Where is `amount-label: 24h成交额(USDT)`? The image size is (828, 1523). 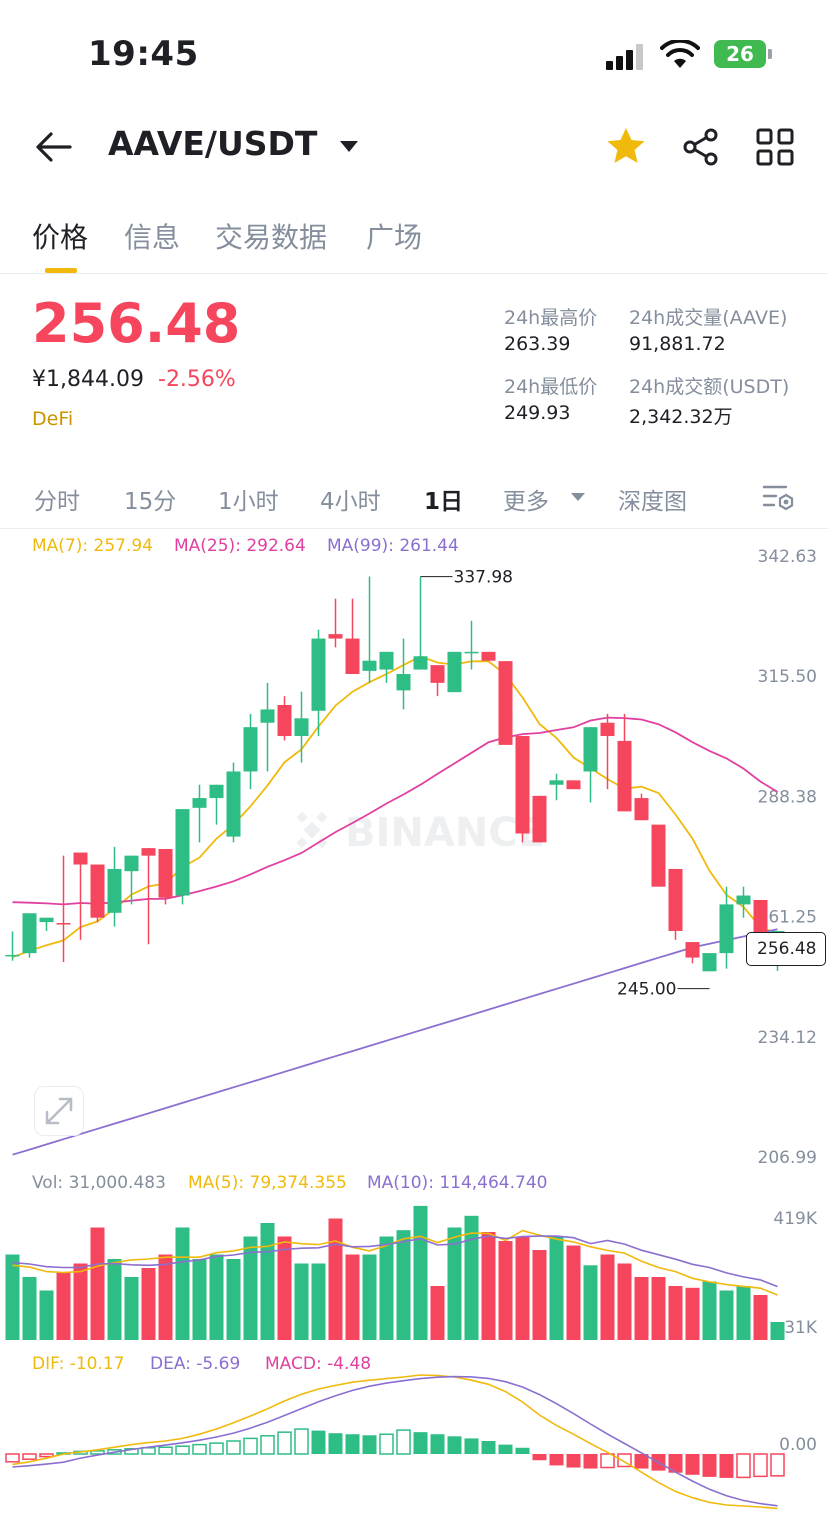 amount-label: 24h成交额(USDT) is located at coordinates (709, 387).